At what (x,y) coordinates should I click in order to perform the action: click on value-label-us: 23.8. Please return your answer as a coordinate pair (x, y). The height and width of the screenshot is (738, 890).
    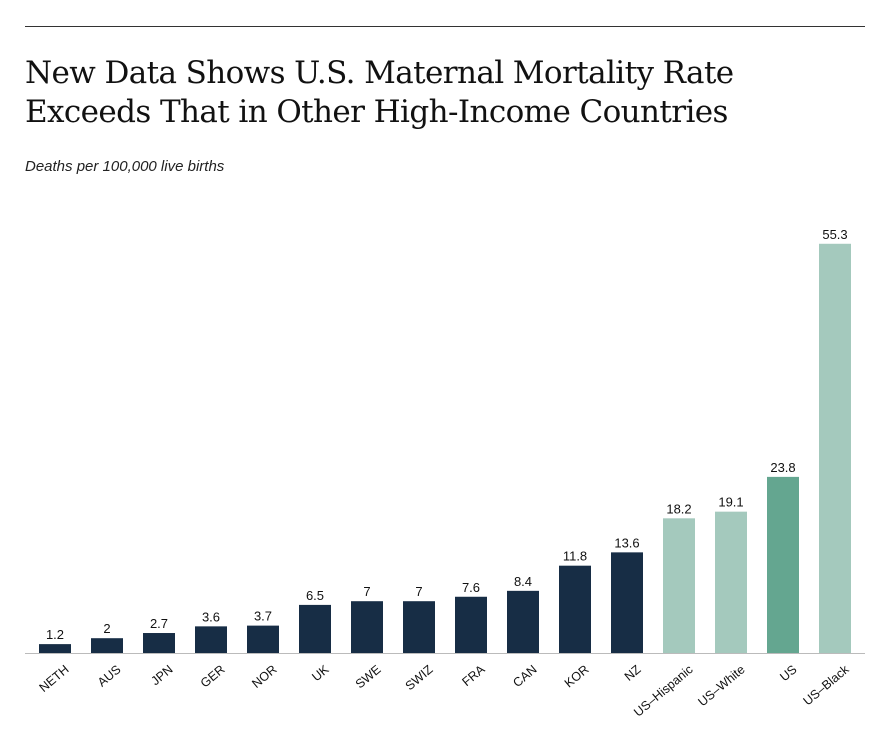
    Looking at the image, I should click on (782, 467).